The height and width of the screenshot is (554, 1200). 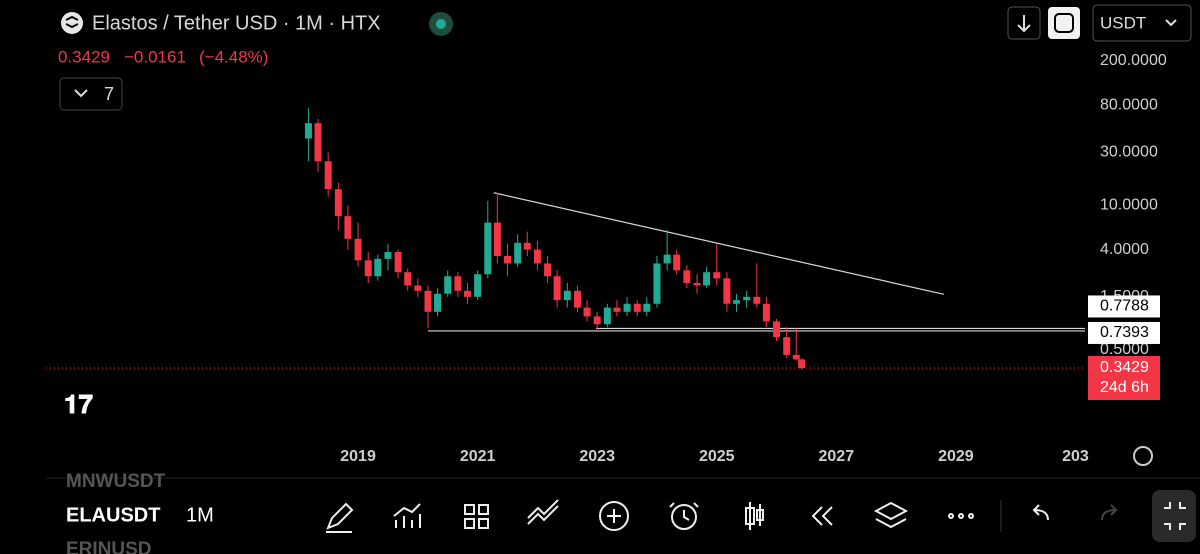 I want to click on x-tick-label: 2029, so click(x=956, y=456).